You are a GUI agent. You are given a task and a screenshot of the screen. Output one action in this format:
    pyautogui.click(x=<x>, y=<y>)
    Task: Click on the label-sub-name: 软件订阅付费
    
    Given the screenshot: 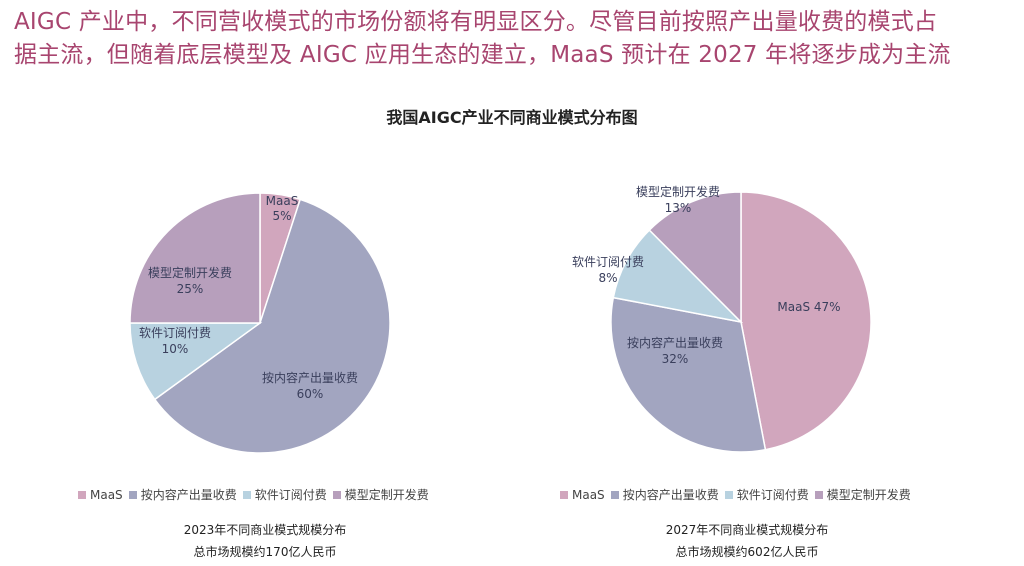 What is the action you would take?
    pyautogui.click(x=175, y=333)
    